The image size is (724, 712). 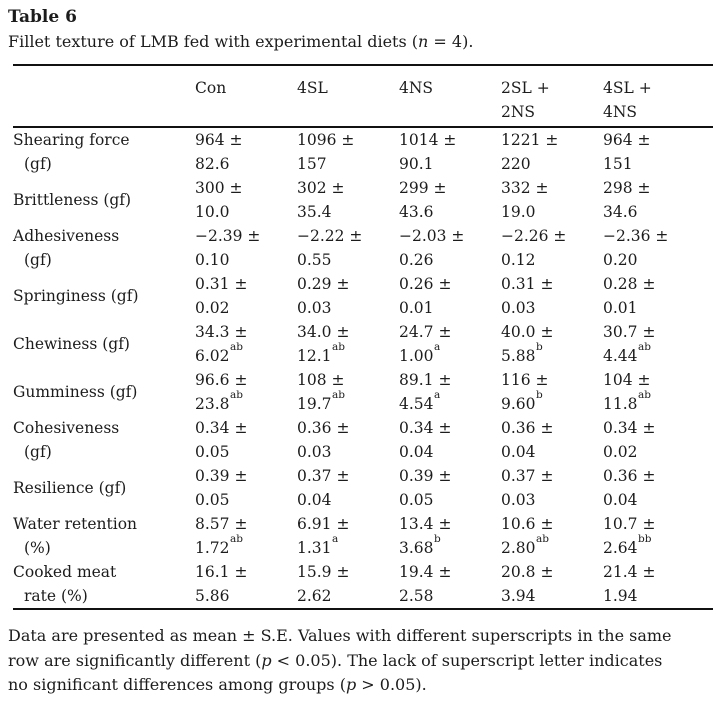 I want to click on cell-mean: 8.57 ±, so click(x=221, y=524).